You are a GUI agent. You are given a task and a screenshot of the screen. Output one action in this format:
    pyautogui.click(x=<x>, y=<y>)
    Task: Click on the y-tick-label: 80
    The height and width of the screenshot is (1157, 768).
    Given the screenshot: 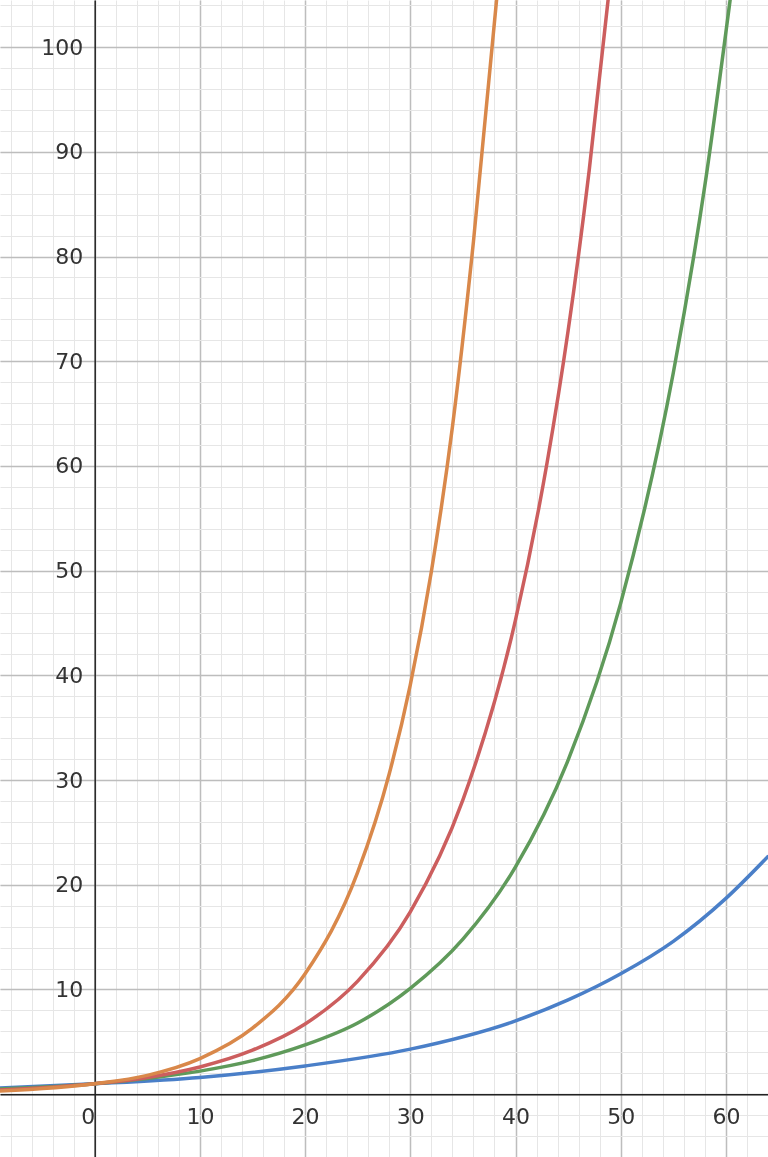 What is the action you would take?
    pyautogui.click(x=69, y=257)
    